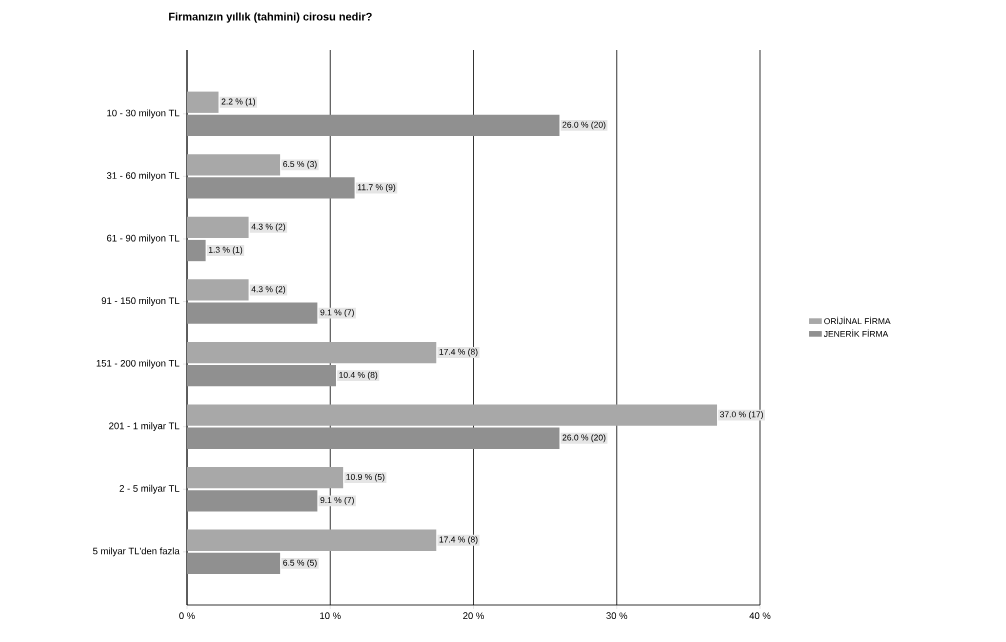  I want to click on legend-label: JENERİK FİRMA, so click(856, 333).